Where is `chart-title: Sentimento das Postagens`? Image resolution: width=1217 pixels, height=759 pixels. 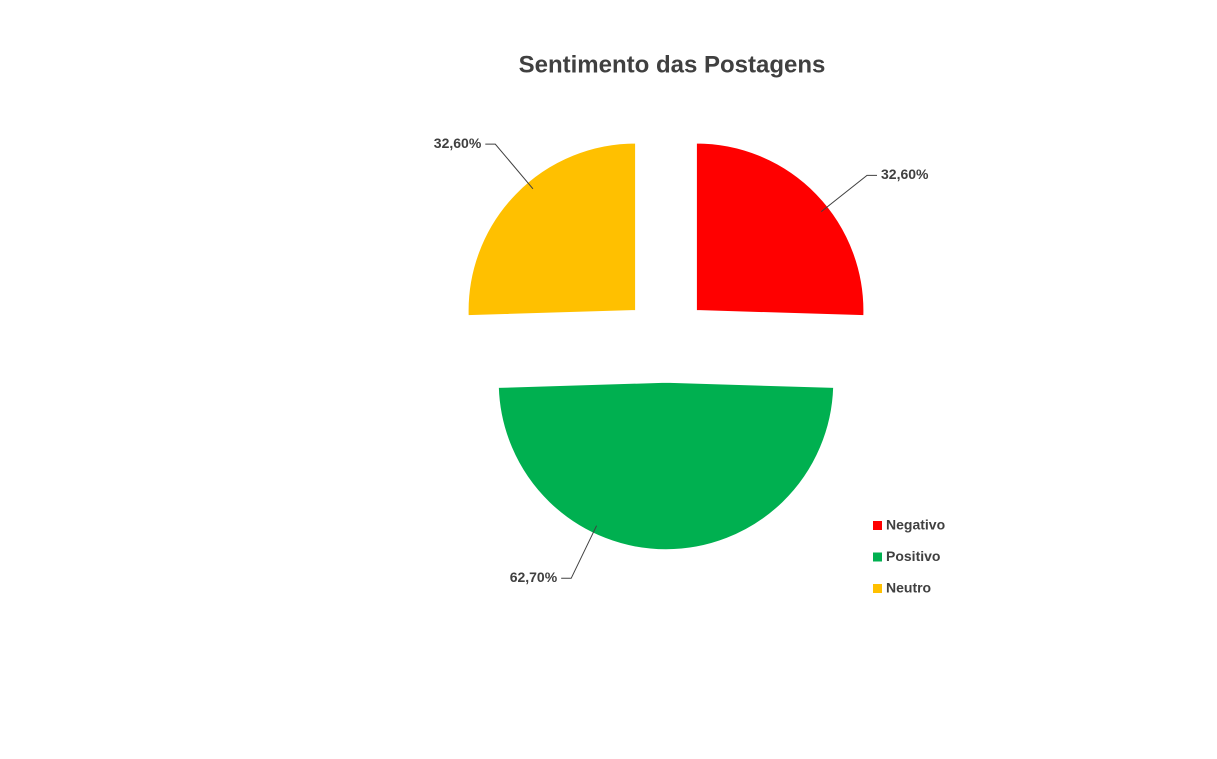
chart-title: Sentimento das Postagens is located at coordinates (672, 64).